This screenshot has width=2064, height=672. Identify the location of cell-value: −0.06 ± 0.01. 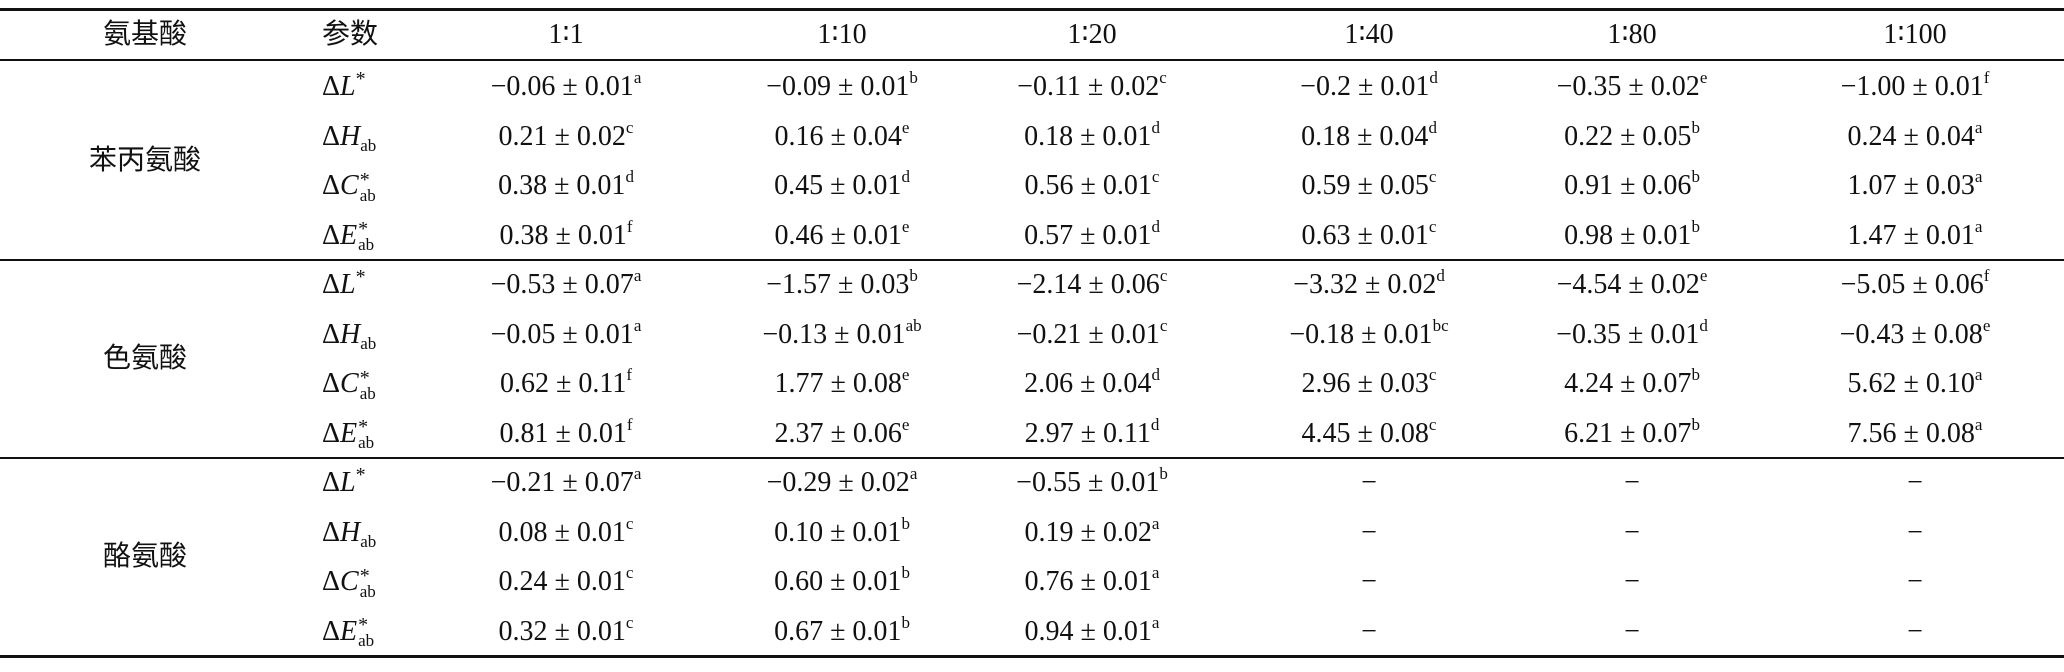
(562, 86).